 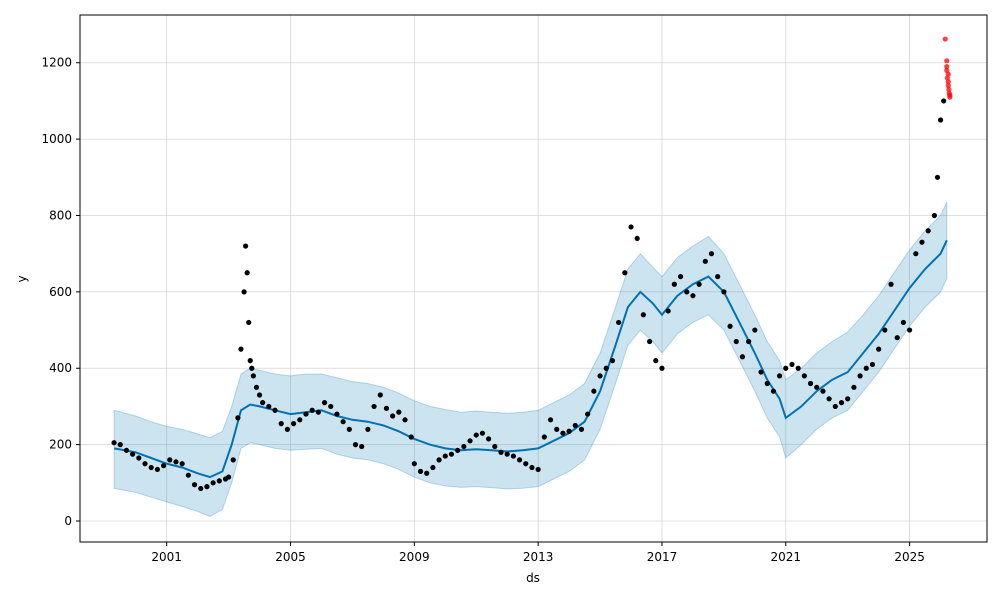 What do you see at coordinates (538, 553) in the screenshot?
I see `x-axis: 2001 2005 2009 2013 2017 2021 2025` at bounding box center [538, 553].